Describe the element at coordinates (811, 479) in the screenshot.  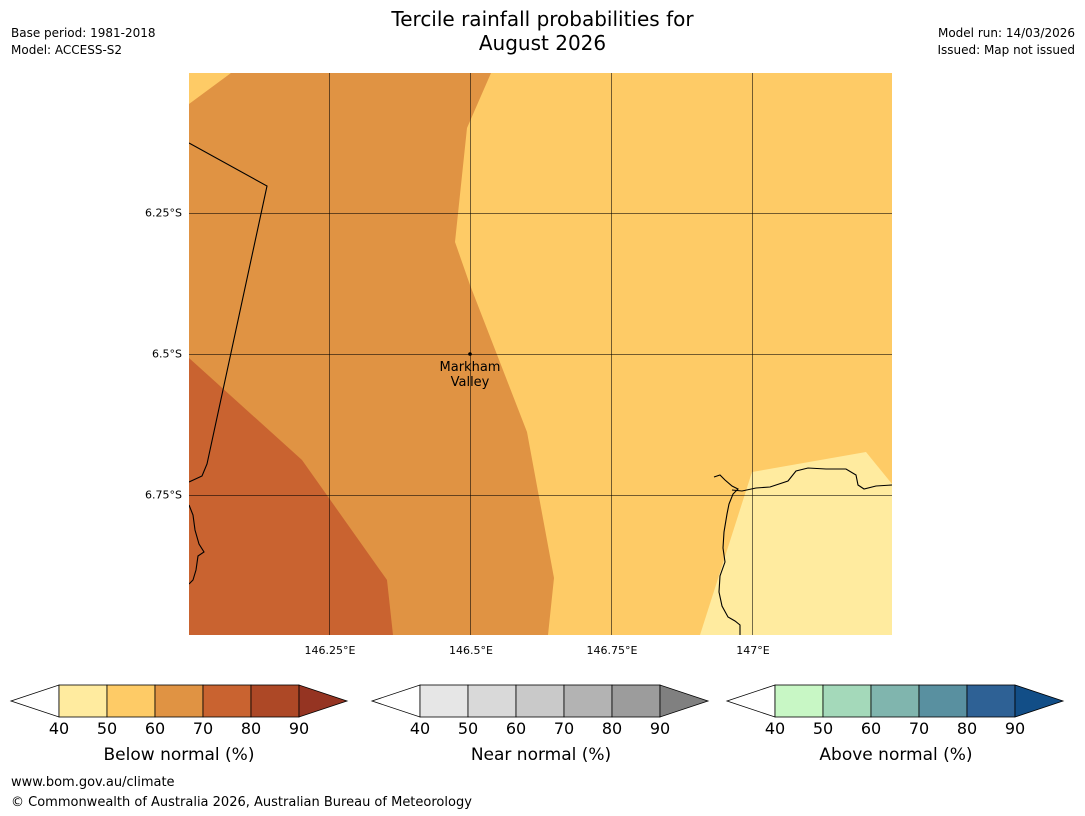
I see `huon-gulf-coast-line` at that location.